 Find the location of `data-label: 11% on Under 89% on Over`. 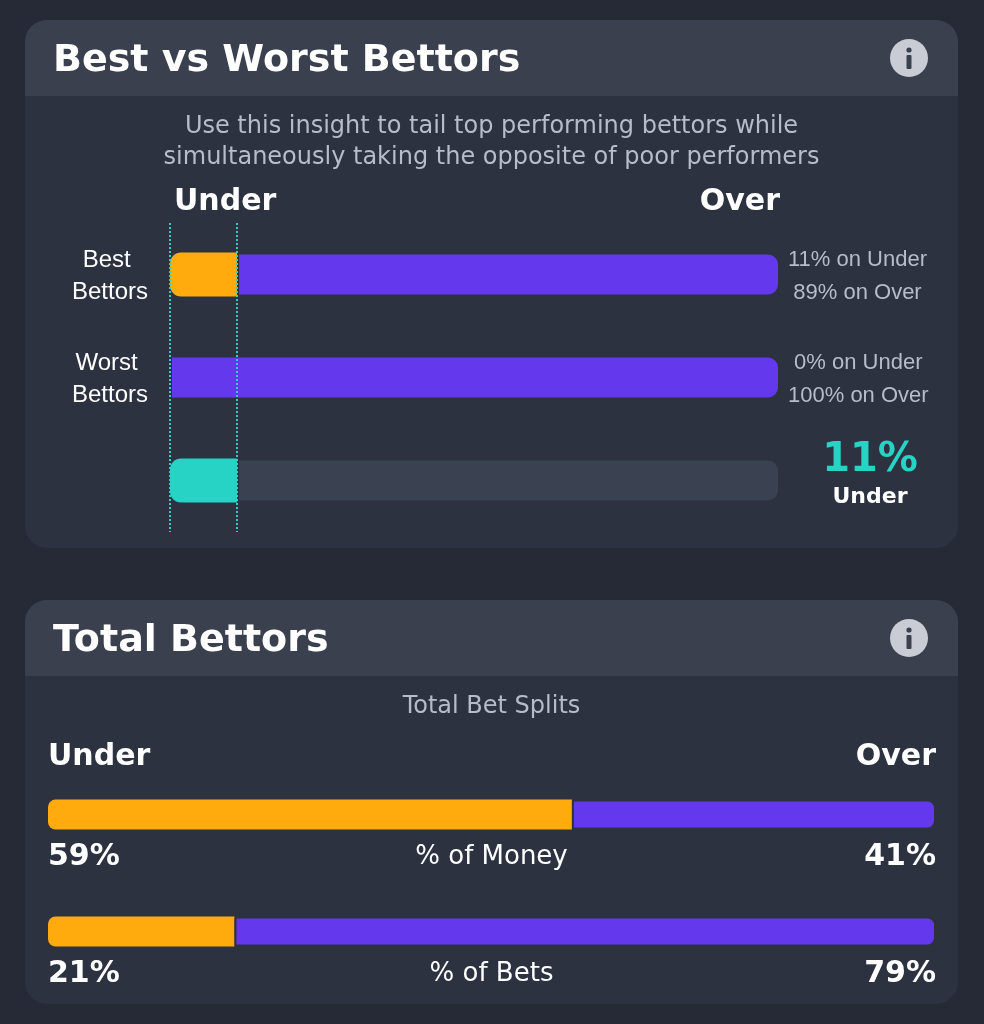

data-label: 11% on Under 89% on Over is located at coordinates (858, 274).